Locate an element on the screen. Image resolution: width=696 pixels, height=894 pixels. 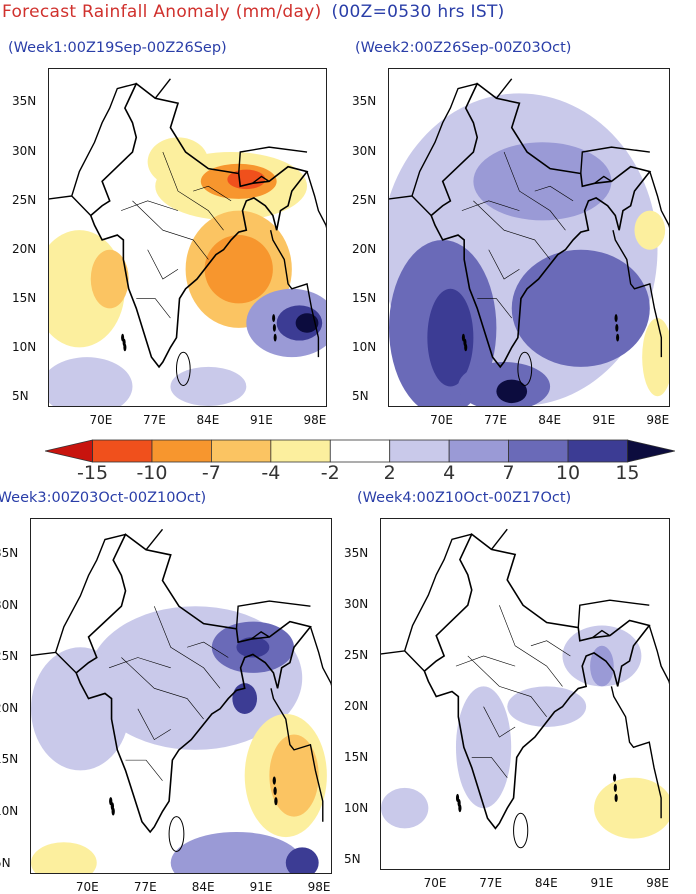
time-note: (00Z=0530 hrs IST) is located at coordinates (418, 12).